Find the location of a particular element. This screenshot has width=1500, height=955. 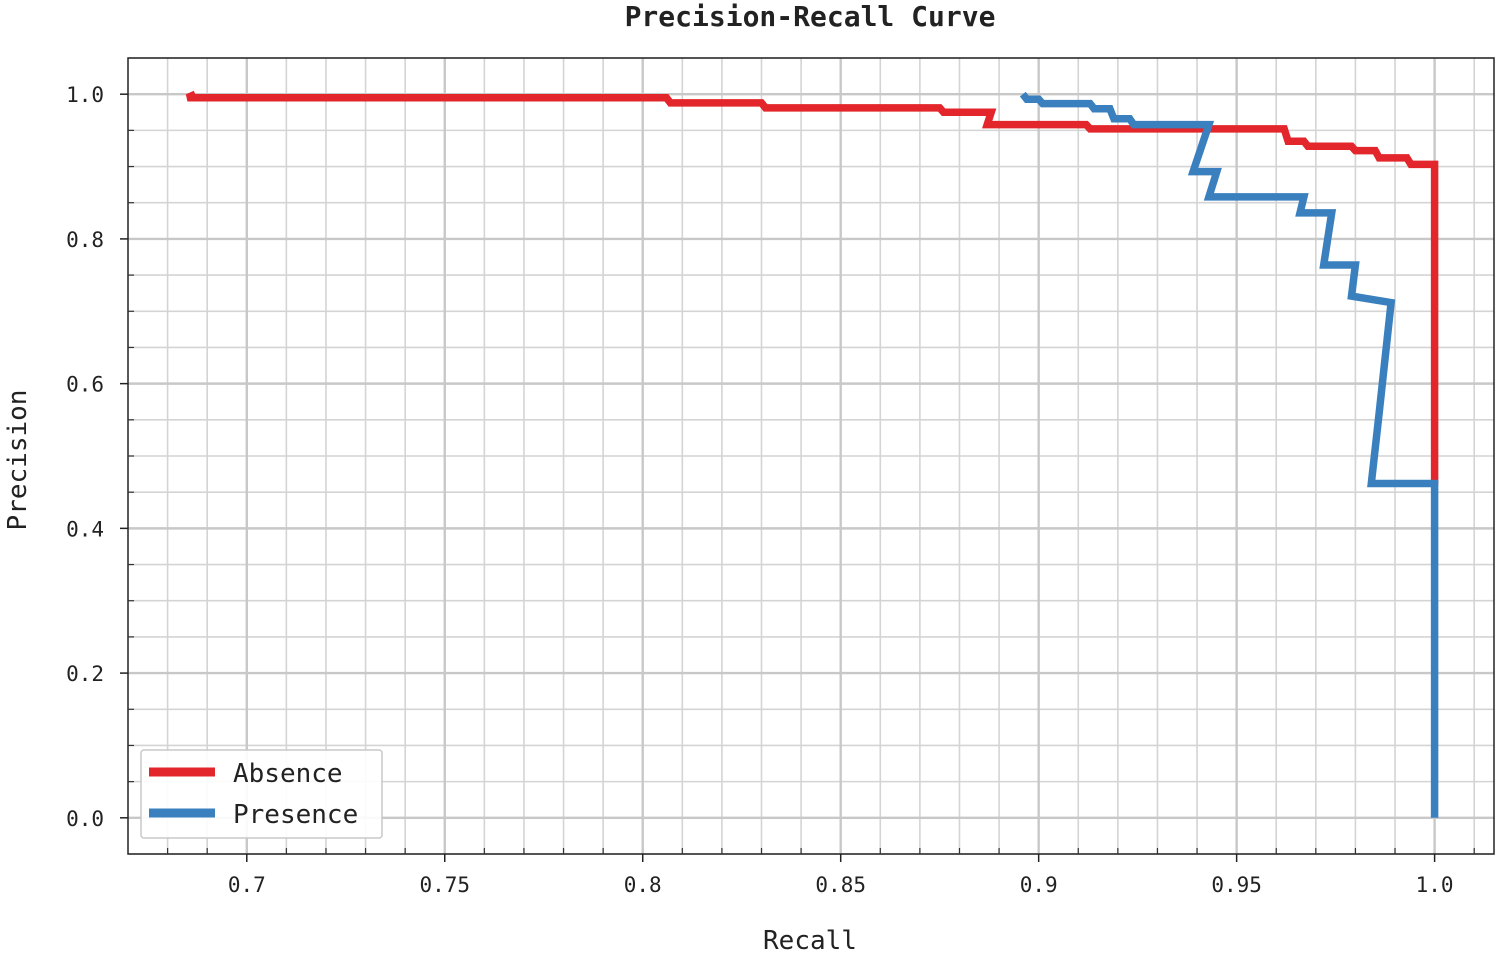

x-tick-label: 0.85 is located at coordinates (840, 885).